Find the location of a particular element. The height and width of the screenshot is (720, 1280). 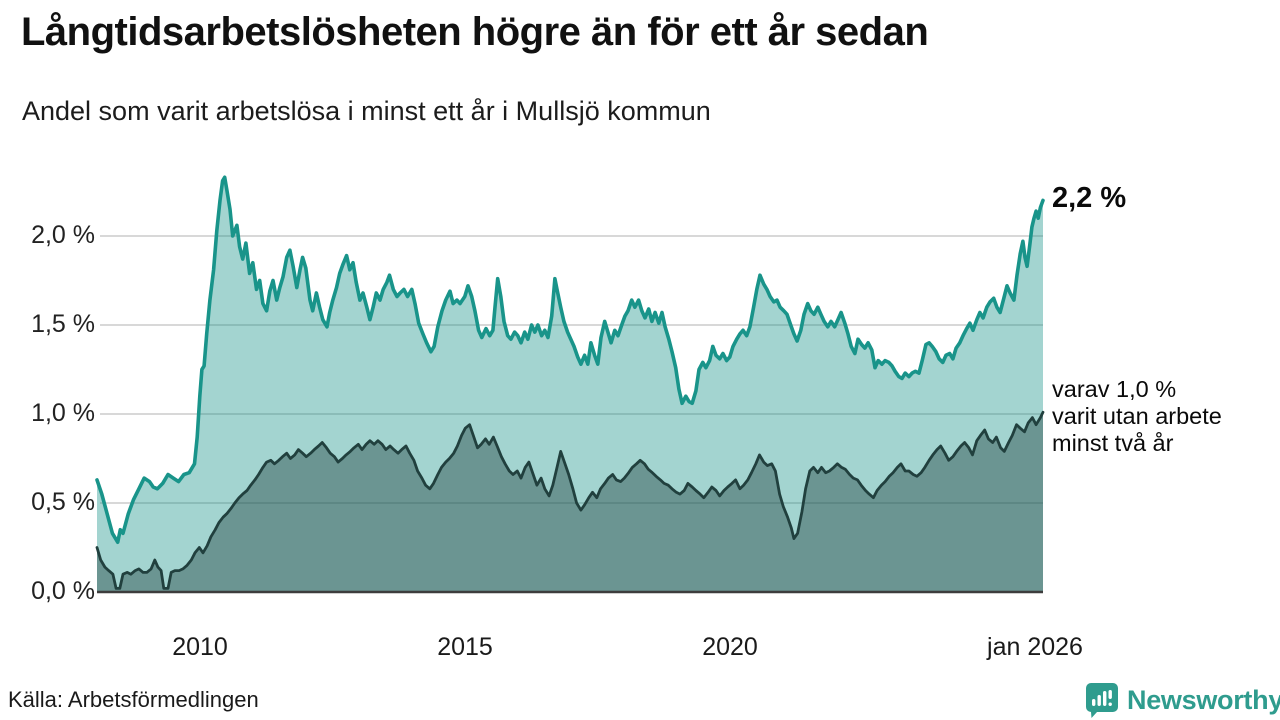

y-tick-label: 1,0 % is located at coordinates (63, 413).